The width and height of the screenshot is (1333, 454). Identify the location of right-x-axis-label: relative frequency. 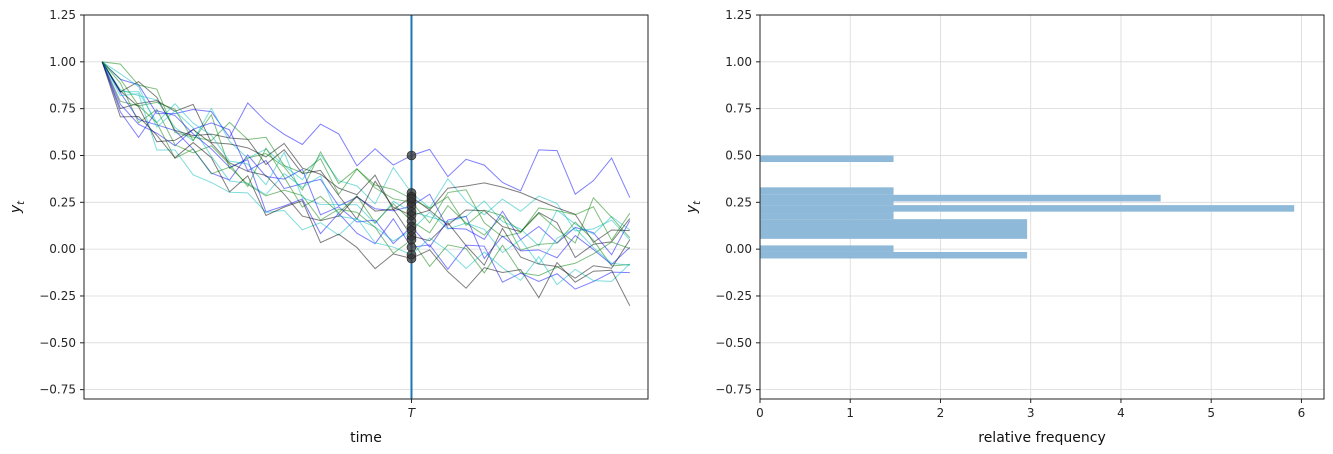
(1041, 438).